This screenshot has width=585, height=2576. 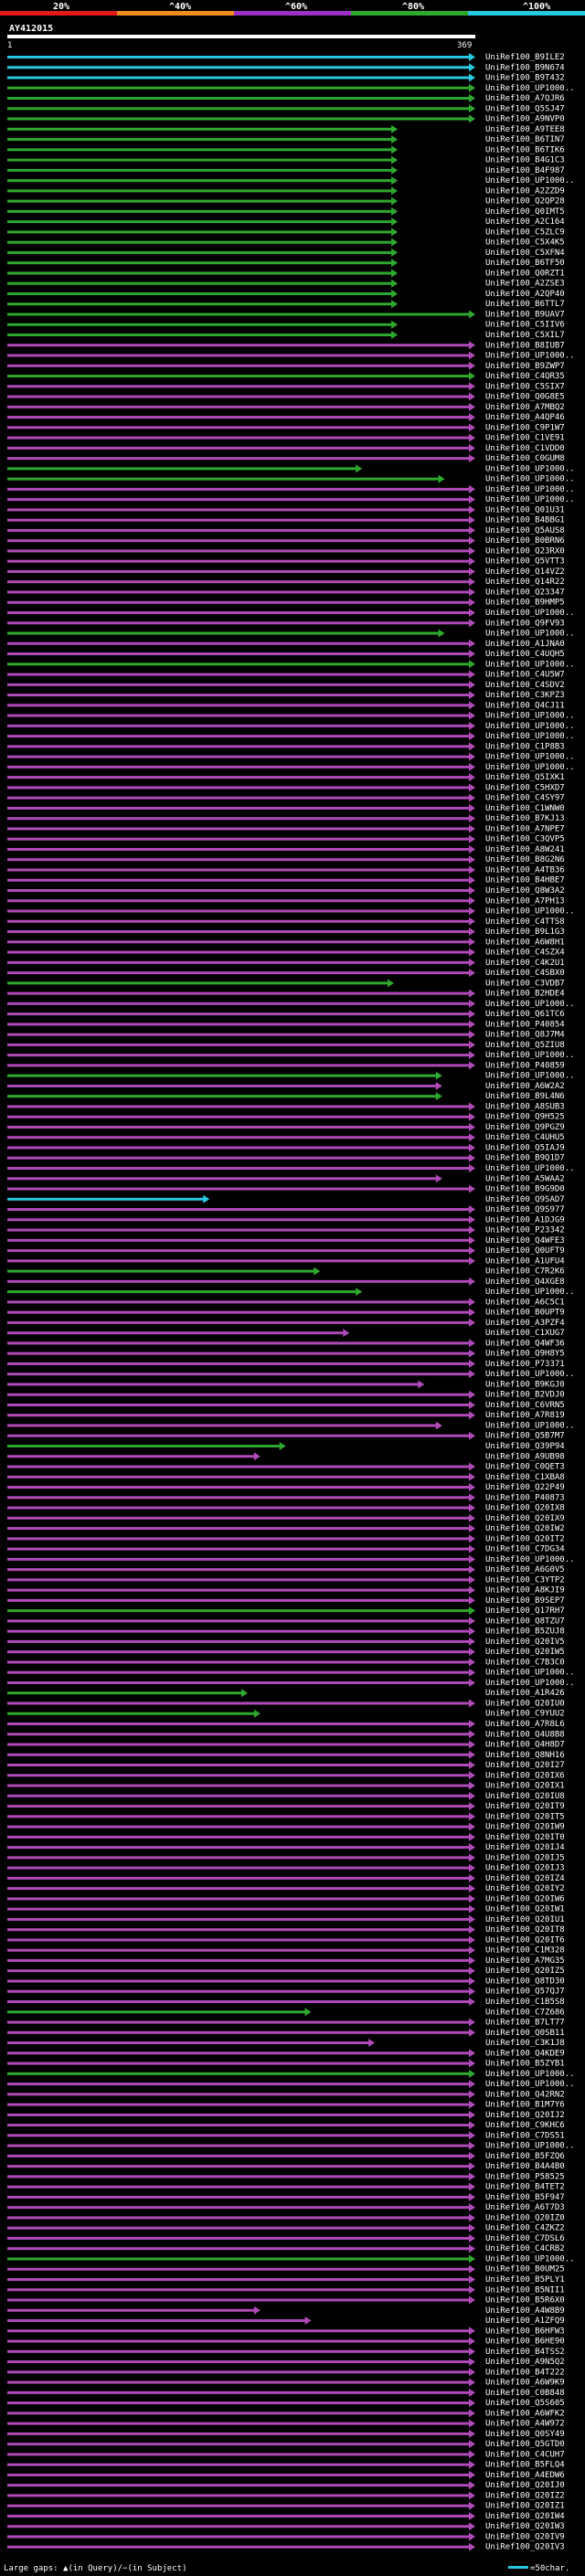 What do you see at coordinates (525, 973) in the screenshot?
I see `hit-label: UniRef100_C4SBX0` at bounding box center [525, 973].